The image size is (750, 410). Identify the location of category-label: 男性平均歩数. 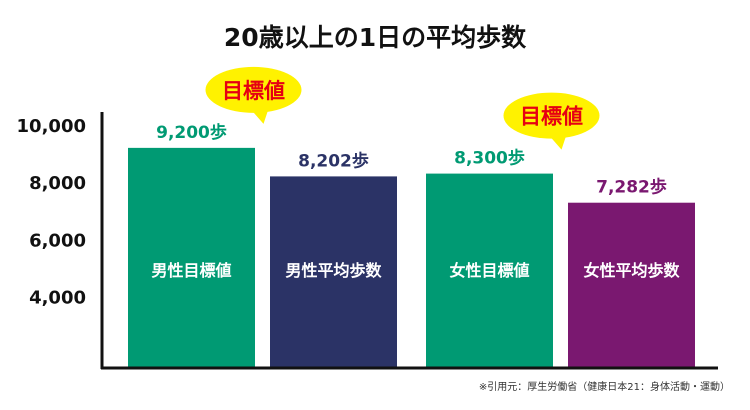
(333, 270).